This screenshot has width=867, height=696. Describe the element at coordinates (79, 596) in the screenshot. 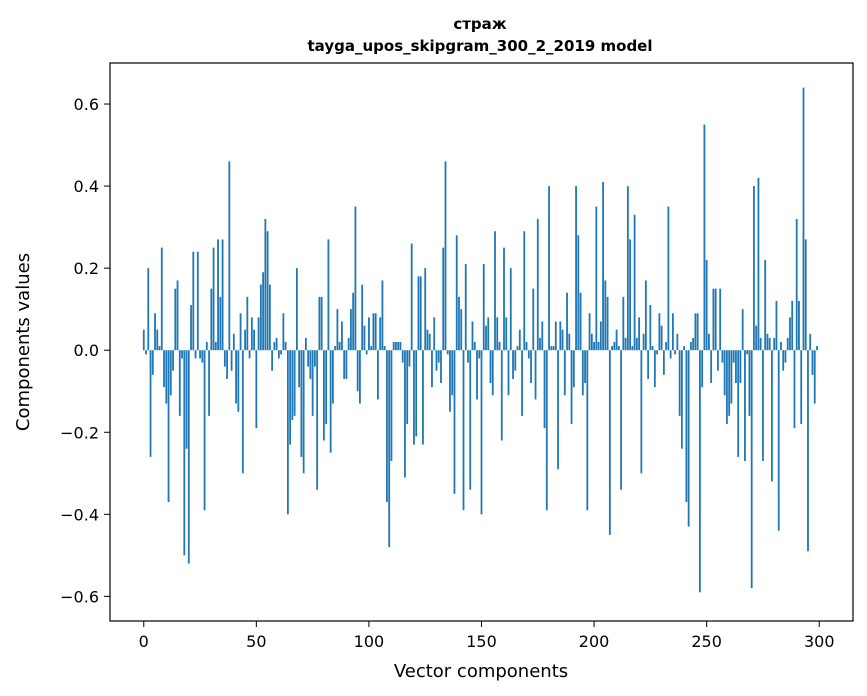

I see `y-tick-label: −0.6` at that location.